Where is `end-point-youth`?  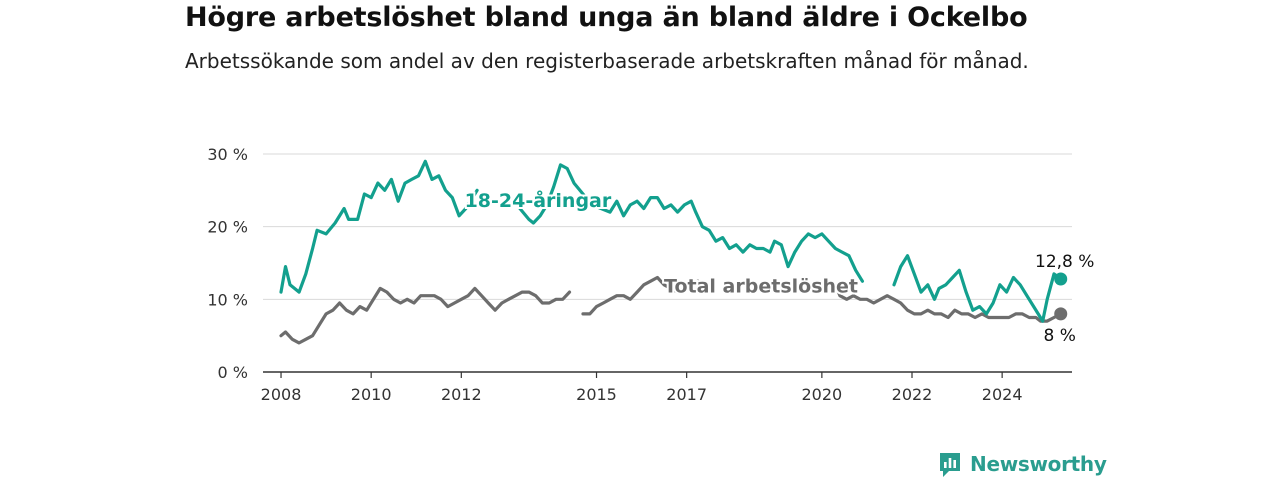
end-point-youth is located at coordinates (1061, 279).